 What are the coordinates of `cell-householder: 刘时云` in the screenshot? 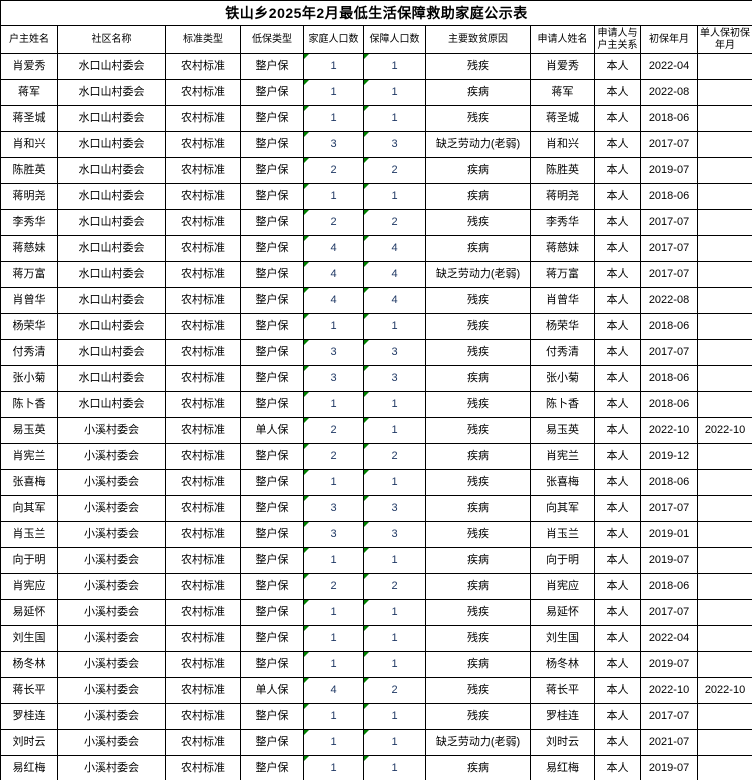 It's located at (29, 742).